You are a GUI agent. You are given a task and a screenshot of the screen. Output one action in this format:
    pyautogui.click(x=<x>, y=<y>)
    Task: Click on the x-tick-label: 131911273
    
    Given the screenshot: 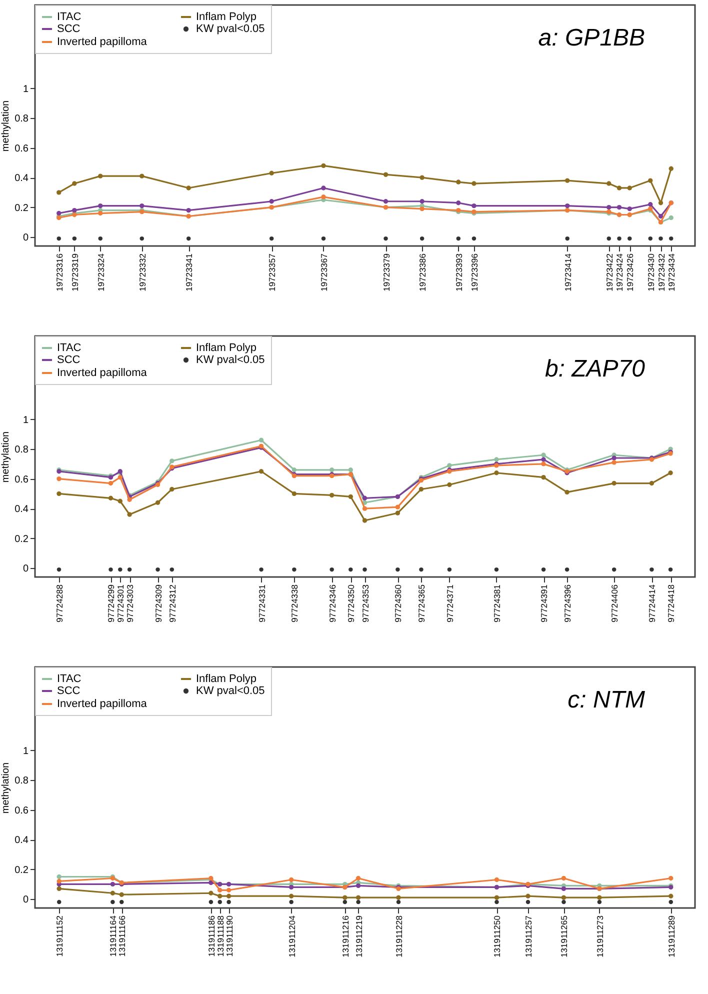 What is the action you would take?
    pyautogui.click(x=599, y=936)
    